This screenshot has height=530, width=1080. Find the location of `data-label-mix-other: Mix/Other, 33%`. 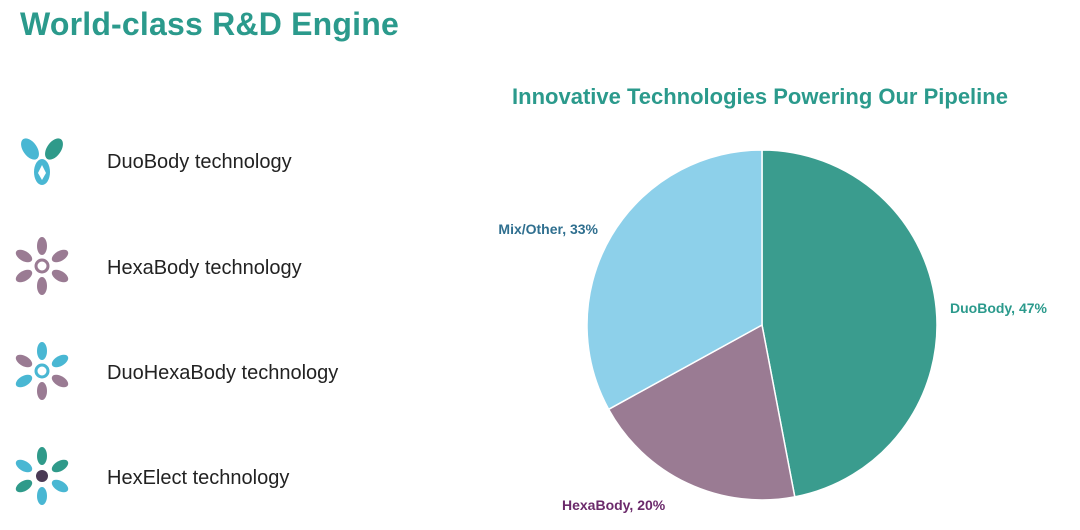

data-label-mix-other: Mix/Other, 33% is located at coordinates (548, 229).